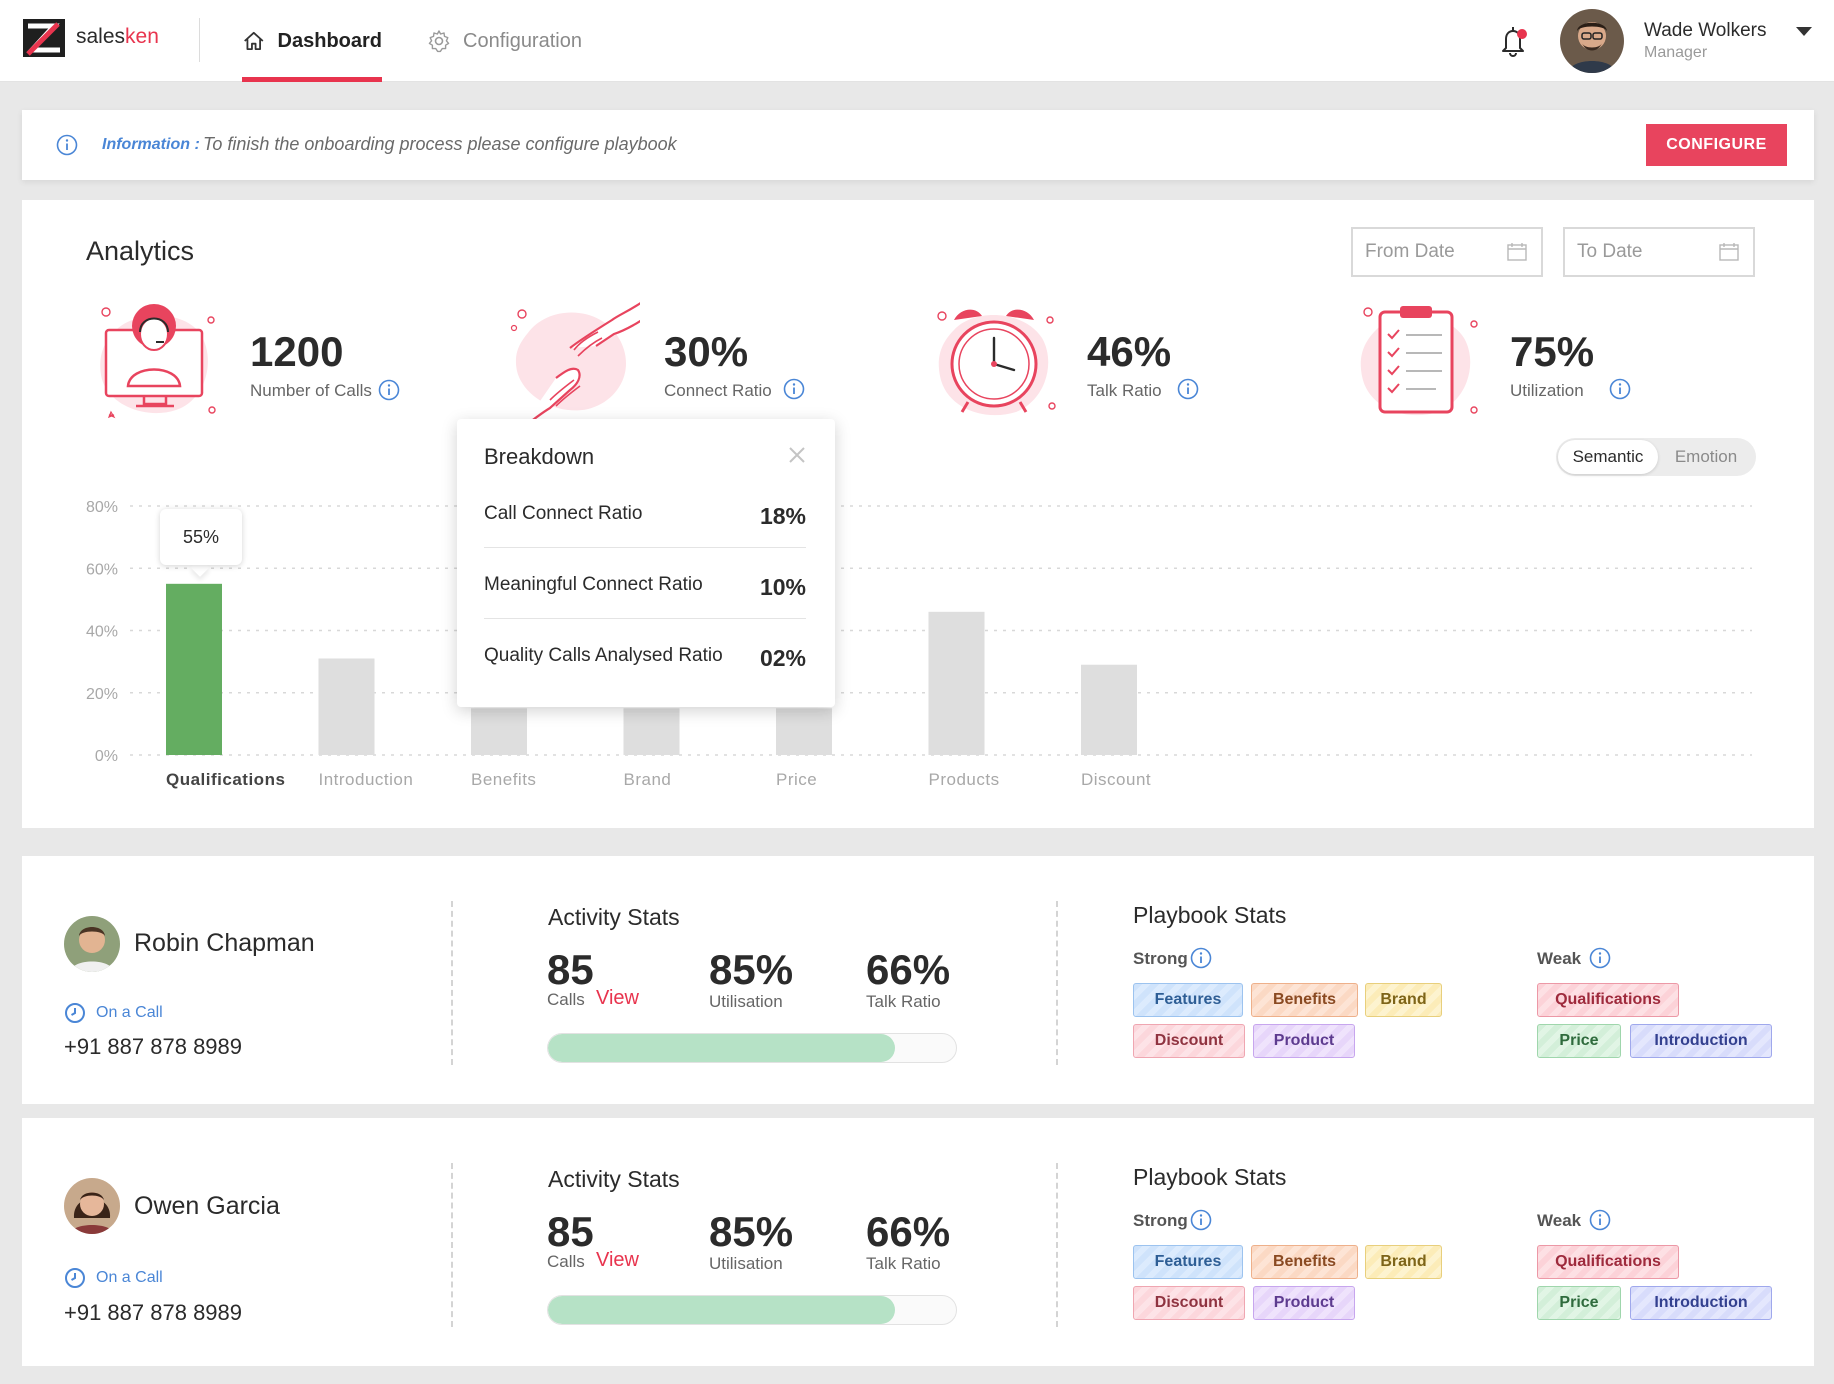  What do you see at coordinates (575, 366) in the screenshot?
I see `handshake-illustration-icon` at bounding box center [575, 366].